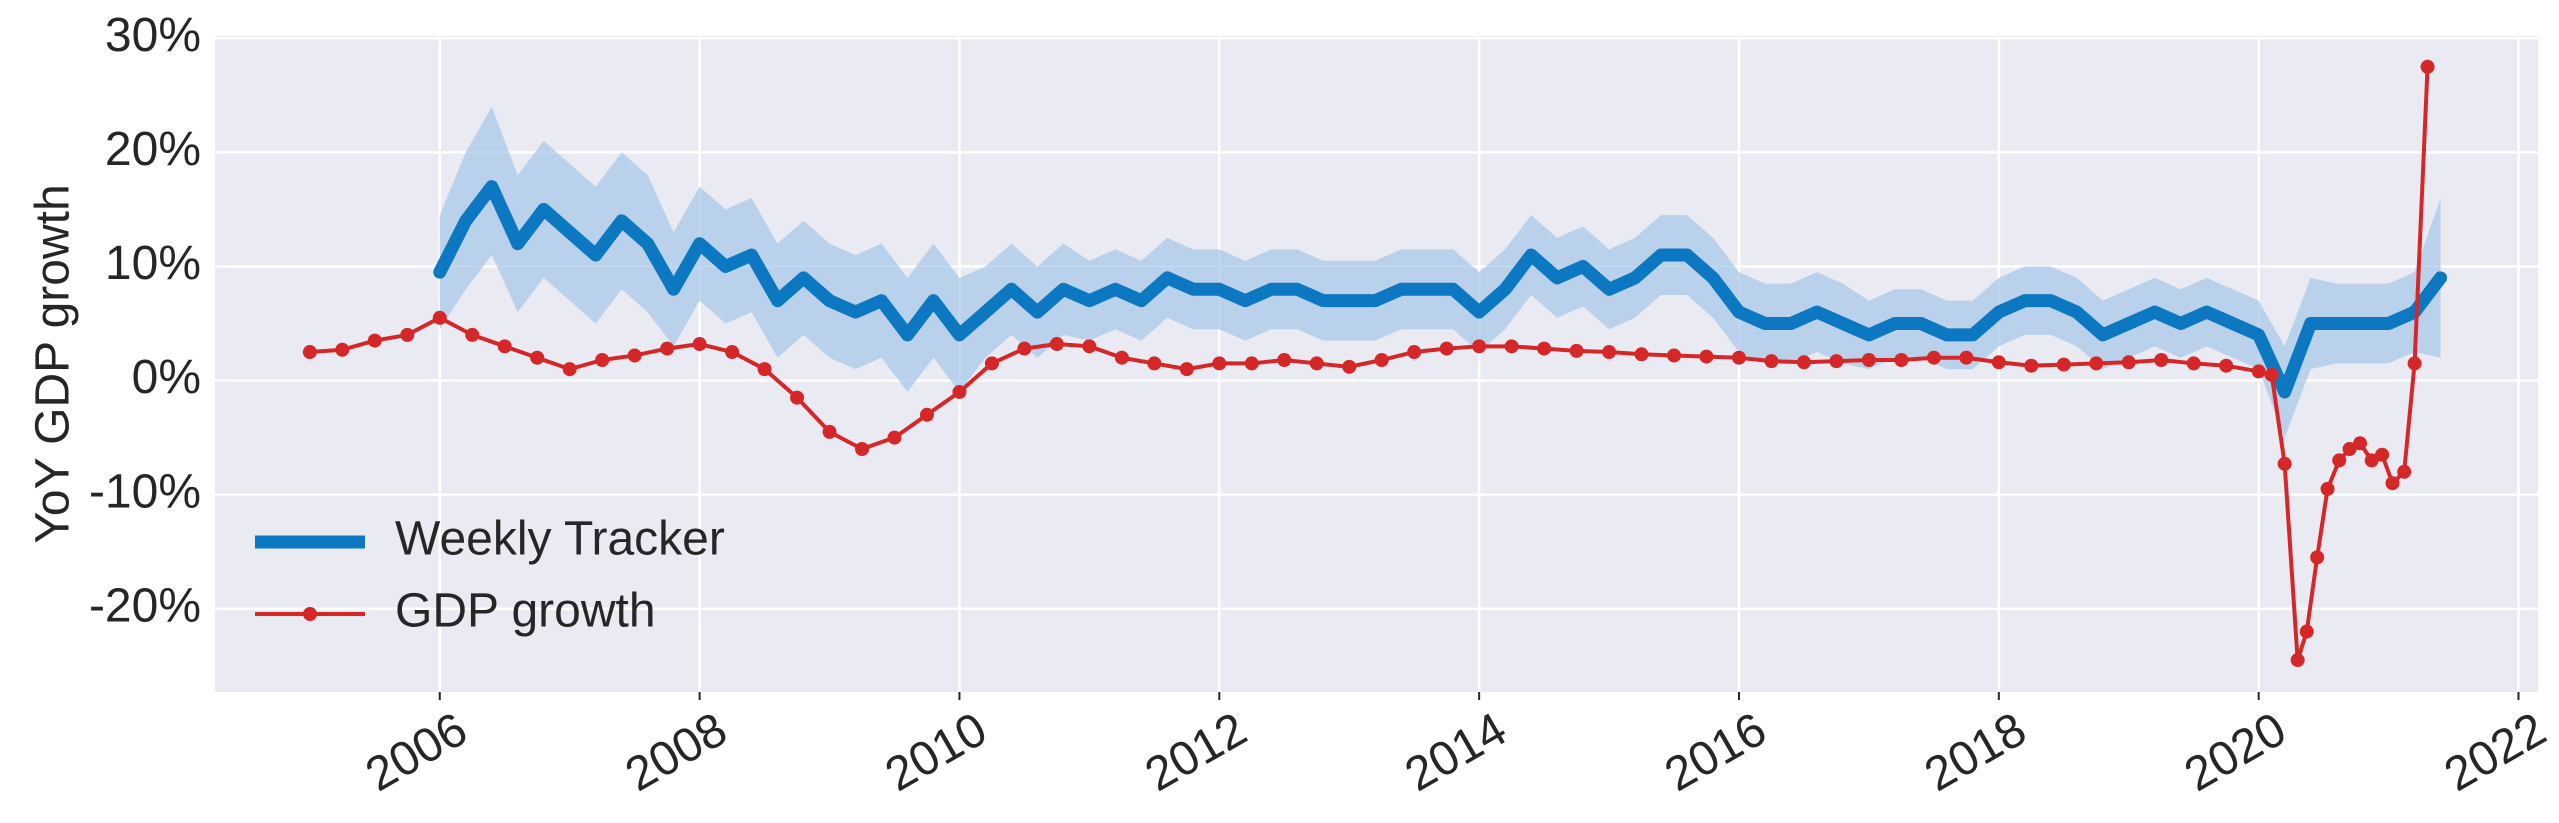 The image size is (2559, 823). Describe the element at coordinates (53, 363) in the screenshot. I see `y-axis-label: YoY GDP growth` at that location.